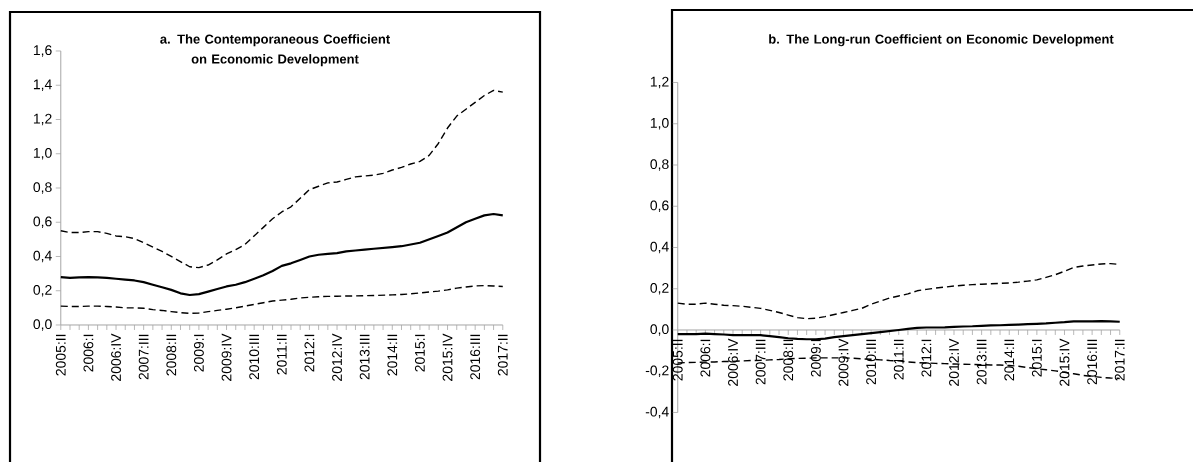 This screenshot has height=462, width=1193. I want to click on y-tick-label: 1,6, so click(42, 51).